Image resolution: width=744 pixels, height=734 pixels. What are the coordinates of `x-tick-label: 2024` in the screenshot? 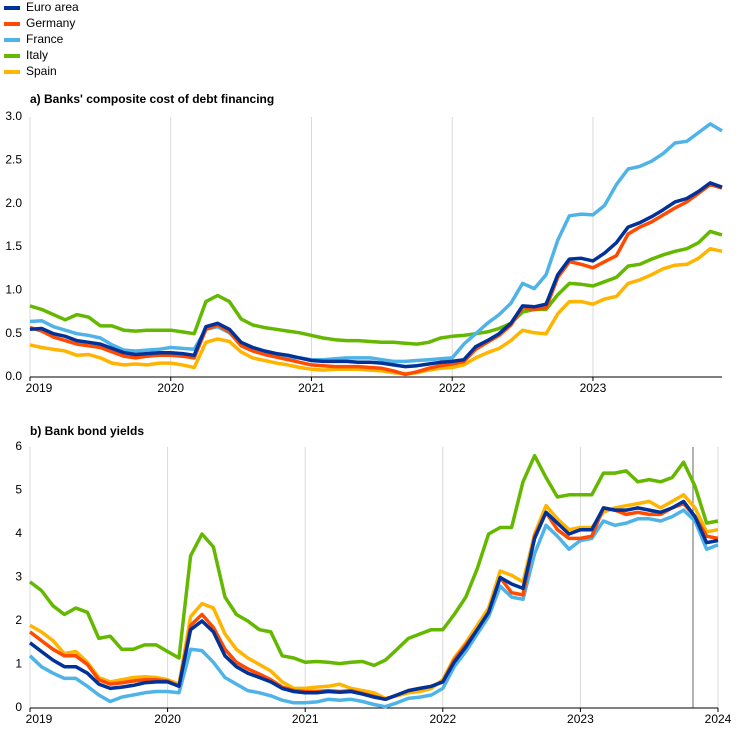 It's located at (718, 719).